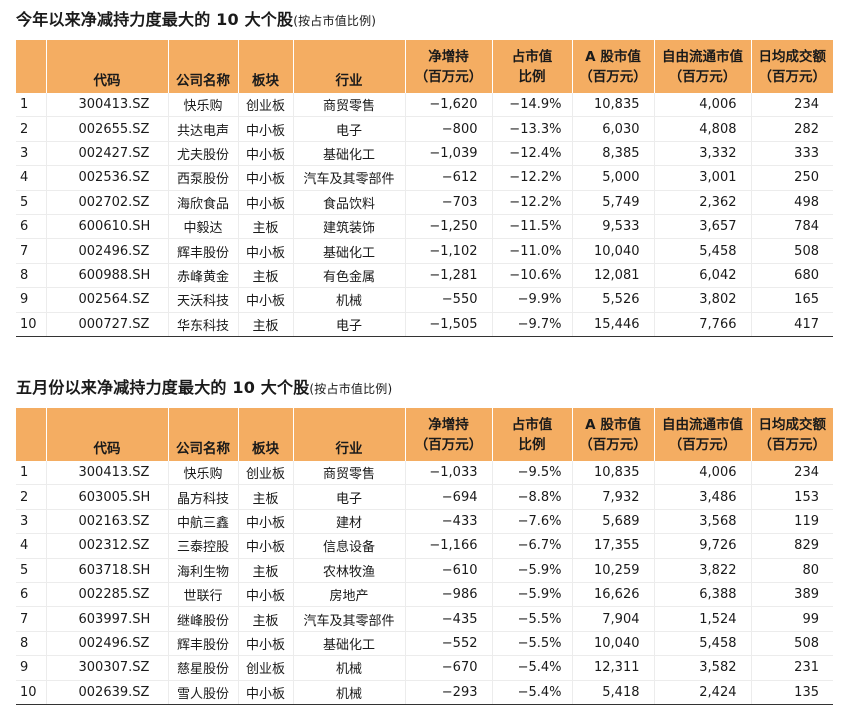  Describe the element at coordinates (532, 444) in the screenshot. I see `header-pct-line2: 比例` at that location.